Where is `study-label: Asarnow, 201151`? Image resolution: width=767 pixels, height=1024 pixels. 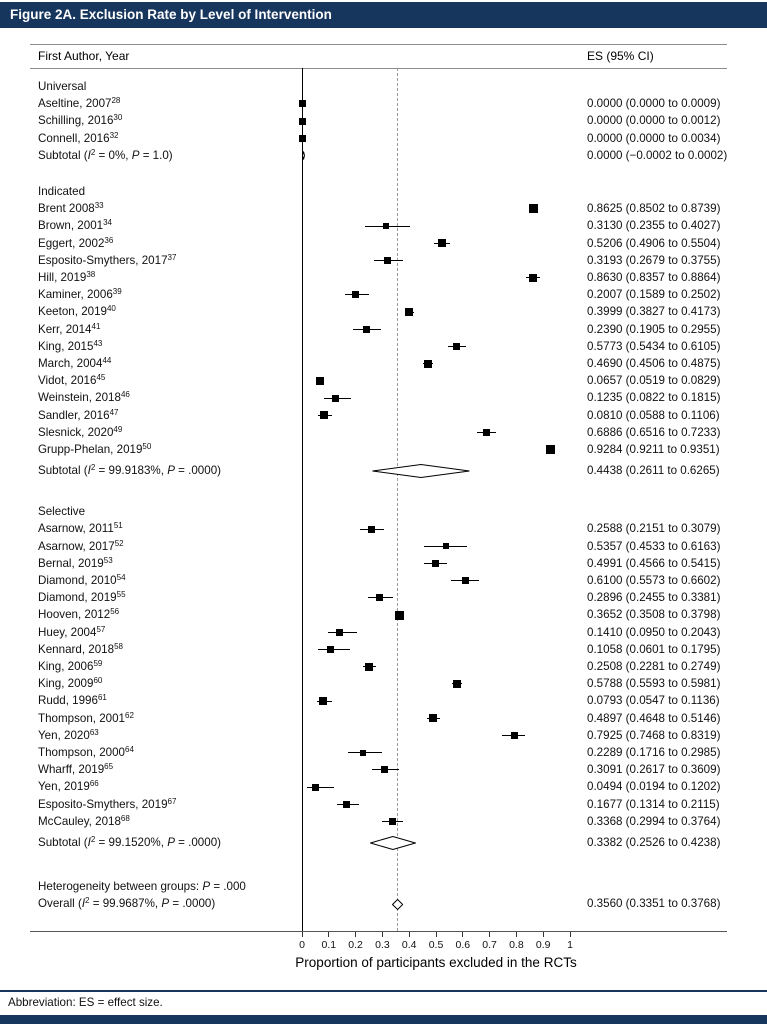
study-label: Asarnow, 201151 is located at coordinates (80, 528).